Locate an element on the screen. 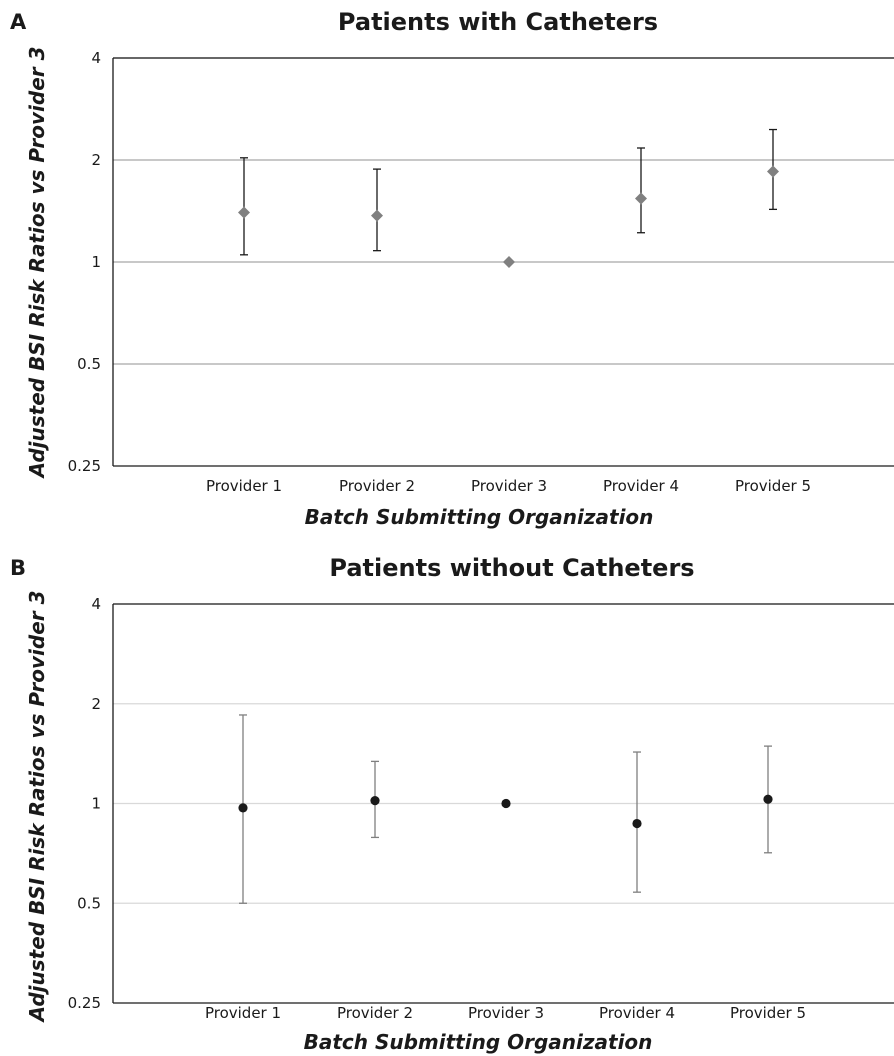  panel-letter: A is located at coordinates (18, 22).